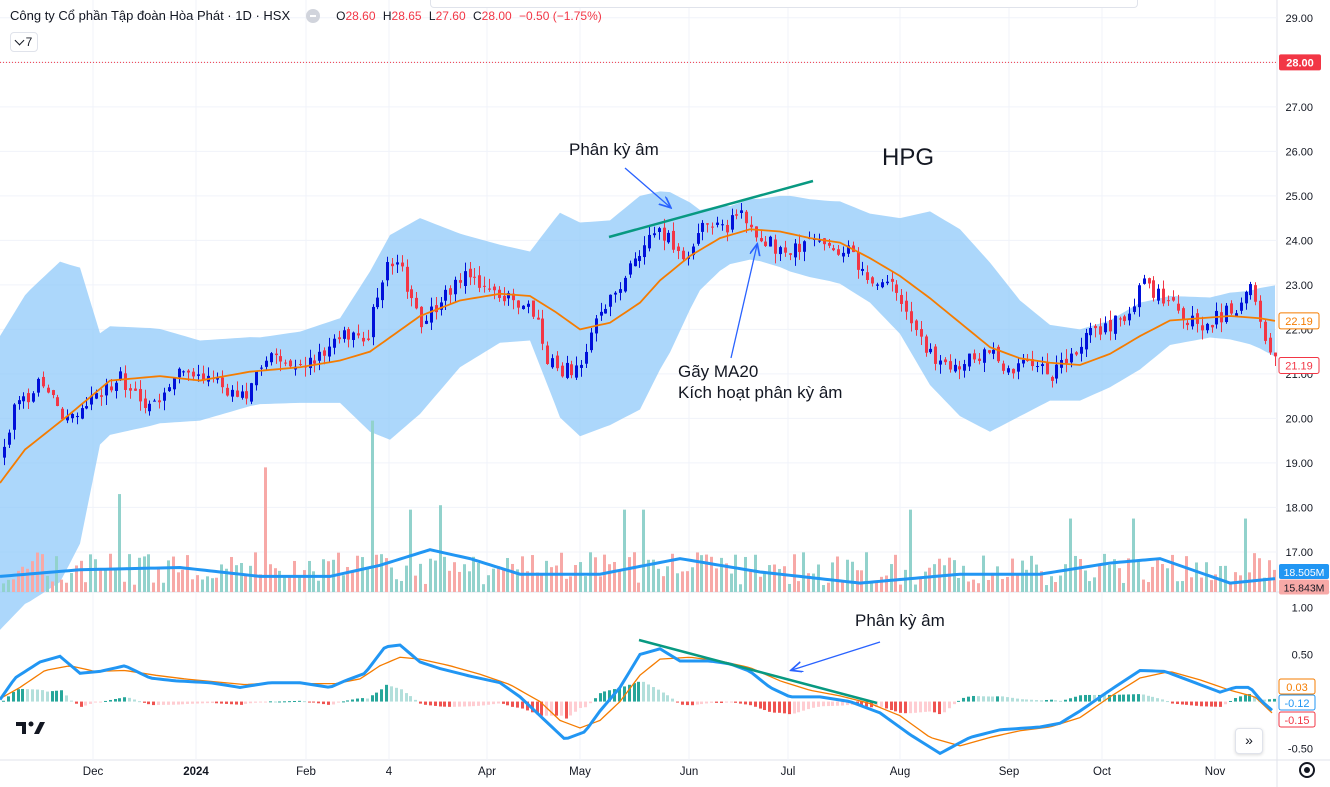 The width and height of the screenshot is (1330, 787). Describe the element at coordinates (1307, 770) in the screenshot. I see `settings-gear-icon` at that location.